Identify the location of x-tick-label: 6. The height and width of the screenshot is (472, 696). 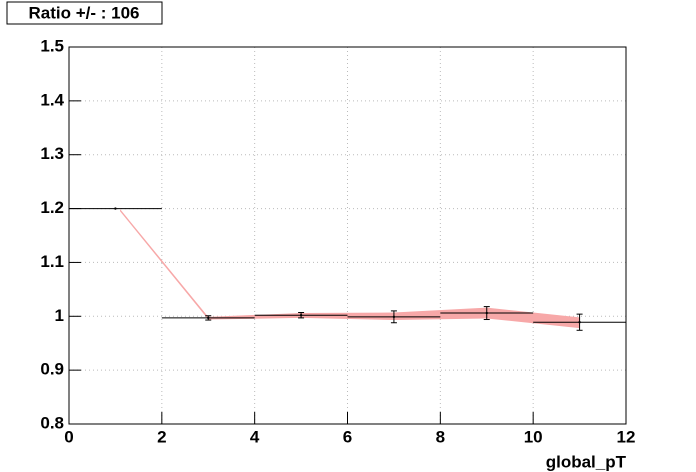
(347, 436).